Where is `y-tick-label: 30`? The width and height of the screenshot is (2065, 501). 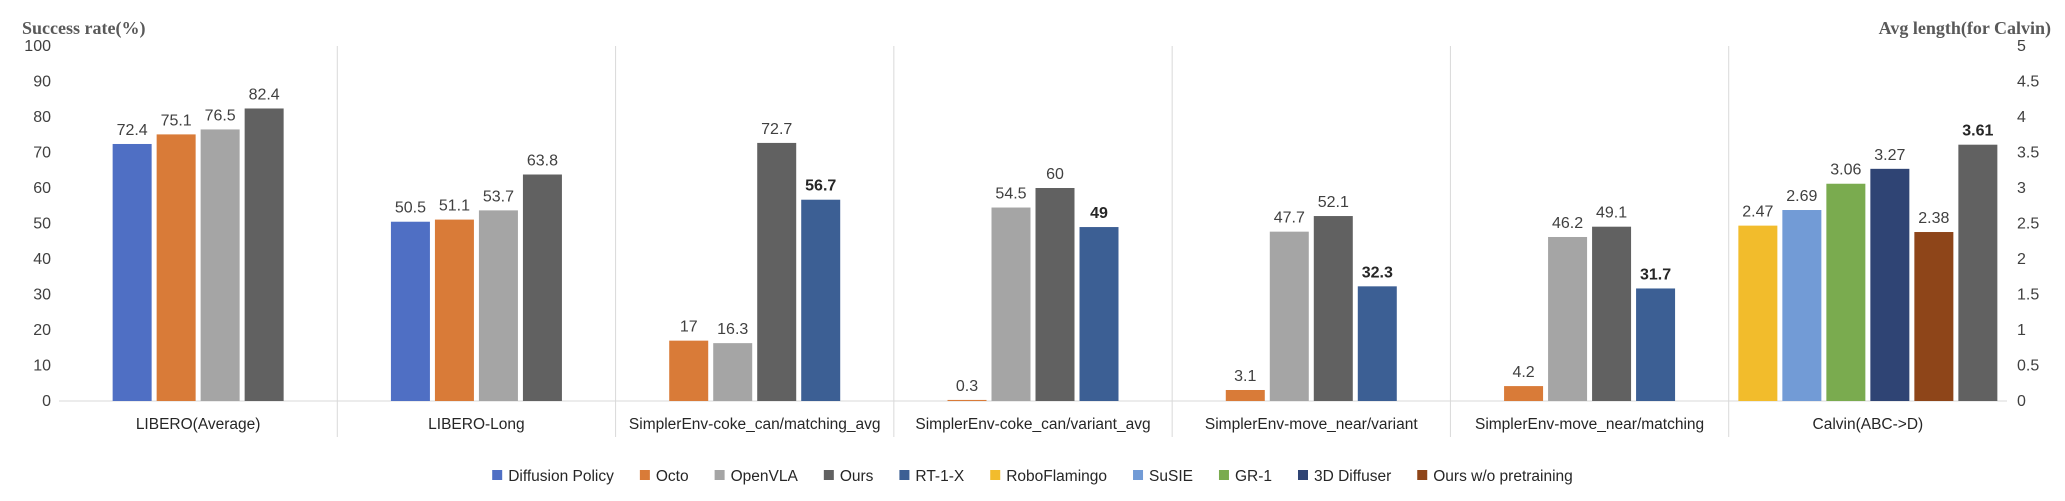
y-tick-label: 30 is located at coordinates (42, 295).